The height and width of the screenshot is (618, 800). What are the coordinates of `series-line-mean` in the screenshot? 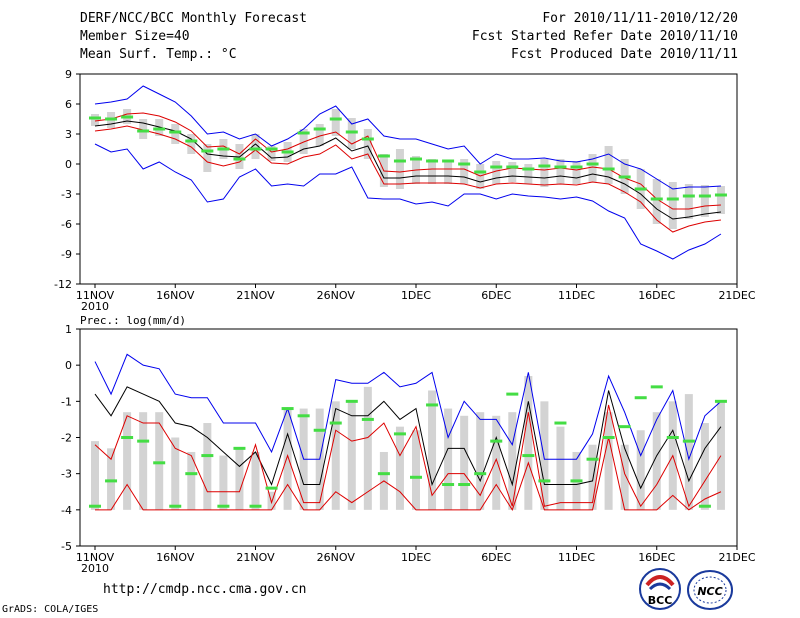 It's located at (408, 438).